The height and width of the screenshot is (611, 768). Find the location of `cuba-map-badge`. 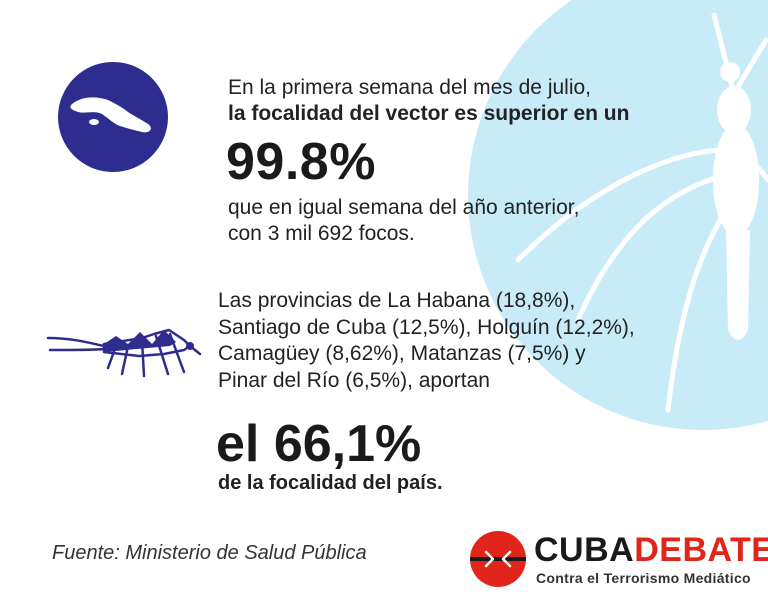

cuba-map-badge is located at coordinates (113, 117).